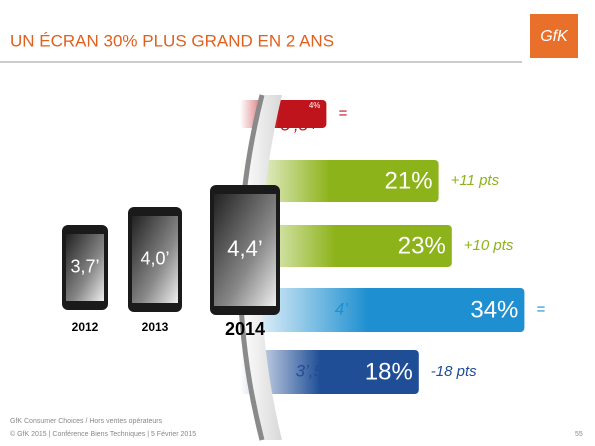  What do you see at coordinates (245, 329) in the screenshot?
I see `year: 2014` at bounding box center [245, 329].